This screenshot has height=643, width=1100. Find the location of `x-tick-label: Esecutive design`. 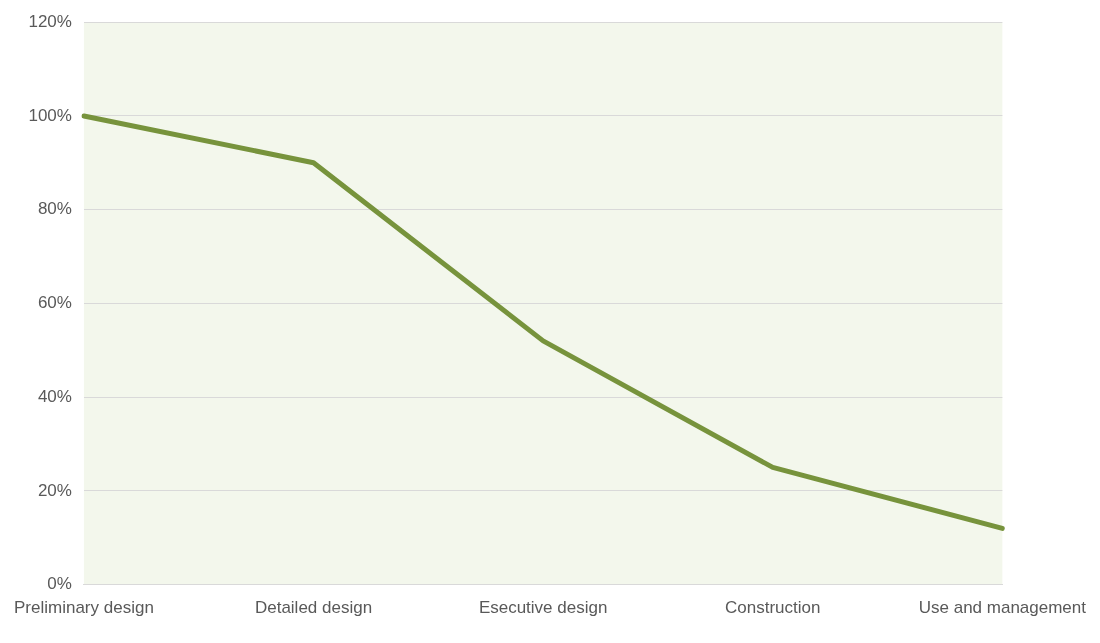

x-tick-label: Esecutive design is located at coordinates (543, 608).